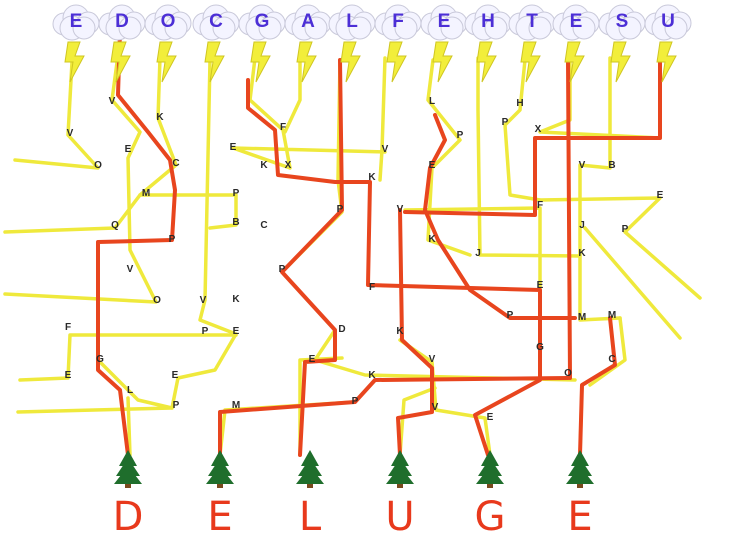  I want to click on cloud-4: C, so click(216, 22).